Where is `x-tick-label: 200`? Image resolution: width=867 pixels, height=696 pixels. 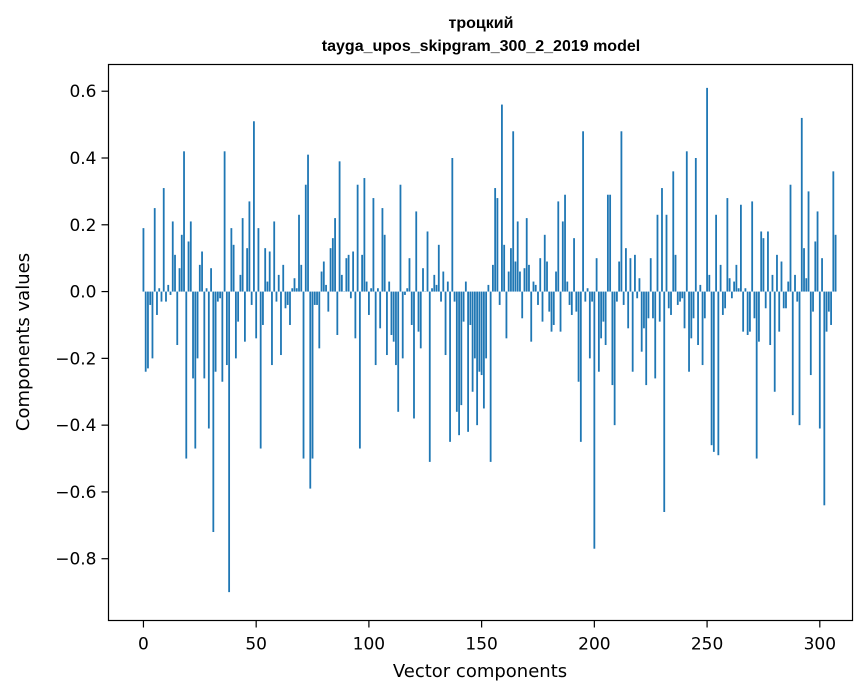 x-tick-label: 200 is located at coordinates (594, 645).